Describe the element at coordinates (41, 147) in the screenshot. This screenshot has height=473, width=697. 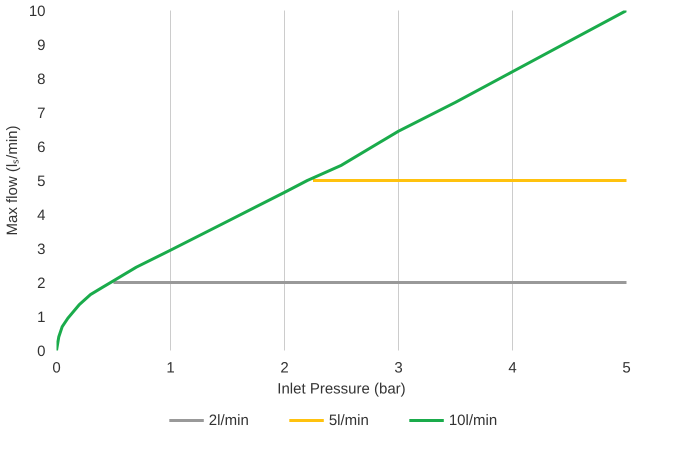
I see `y-tick-label: 6` at that location.